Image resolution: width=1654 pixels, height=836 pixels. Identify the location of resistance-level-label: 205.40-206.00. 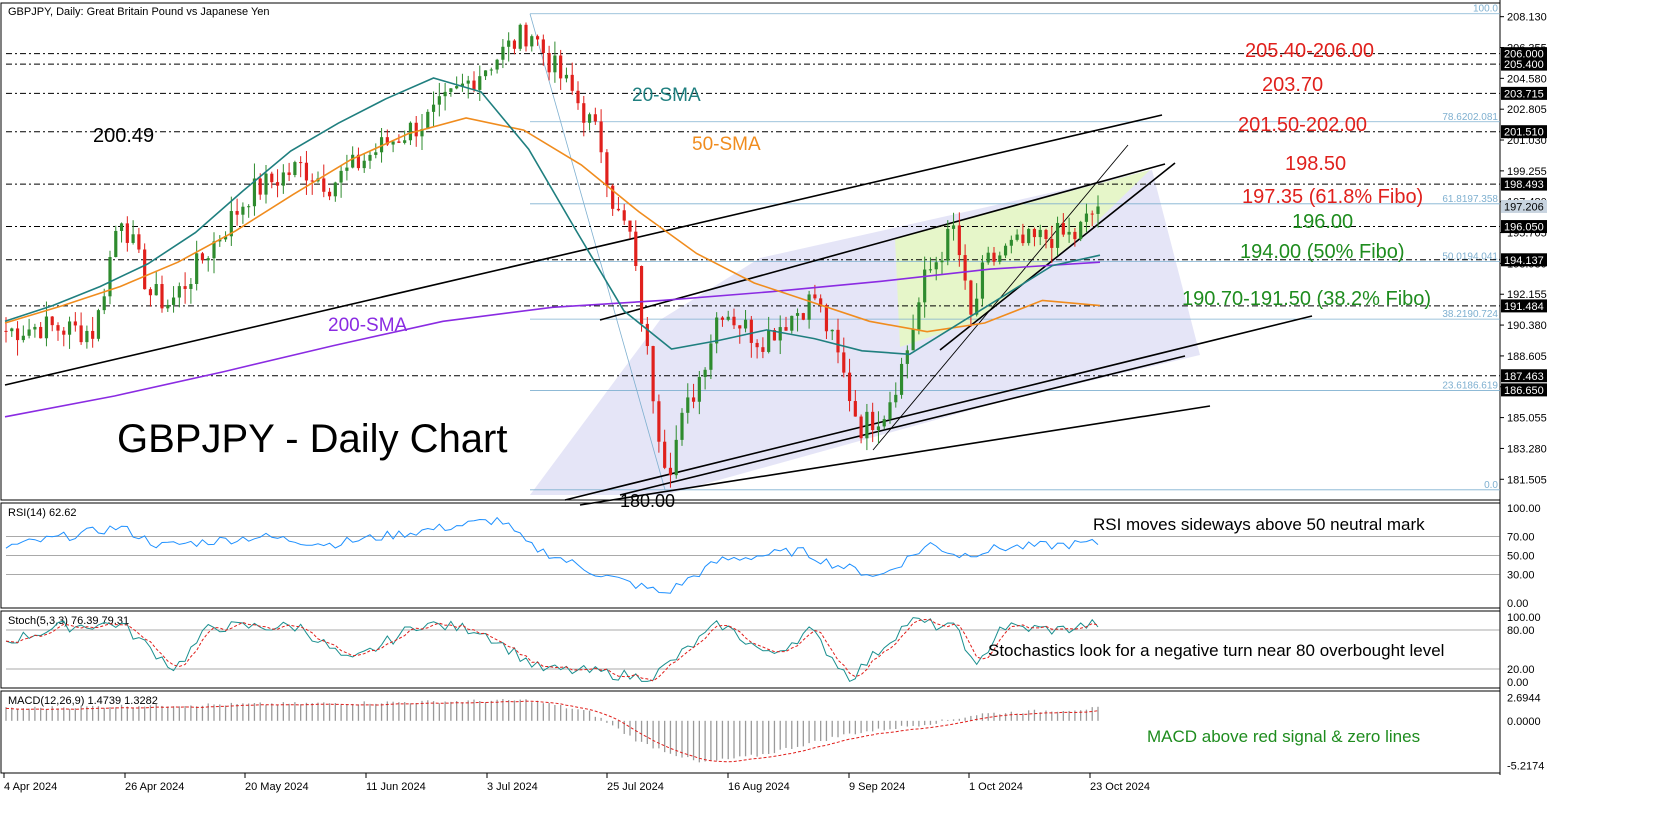
(1309, 51).